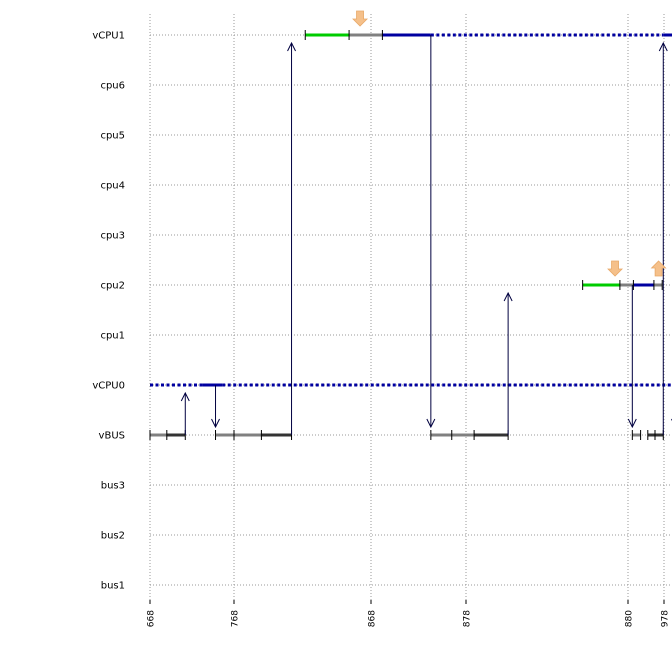 This screenshot has height=669, width=672. I want to click on row-label: cpu2, so click(112, 286).